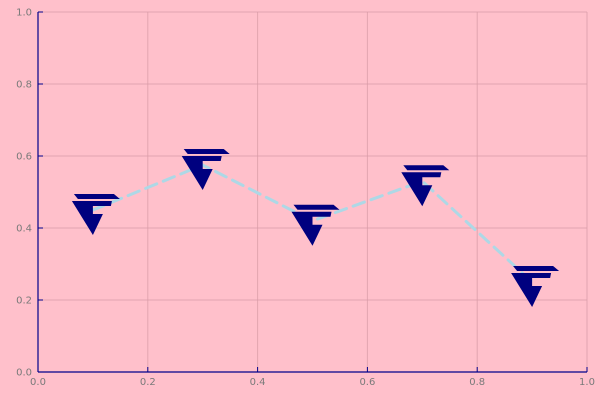 This screenshot has width=600, height=400. What do you see at coordinates (24, 301) in the screenshot?
I see `y-tick-label: 0.2` at bounding box center [24, 301].